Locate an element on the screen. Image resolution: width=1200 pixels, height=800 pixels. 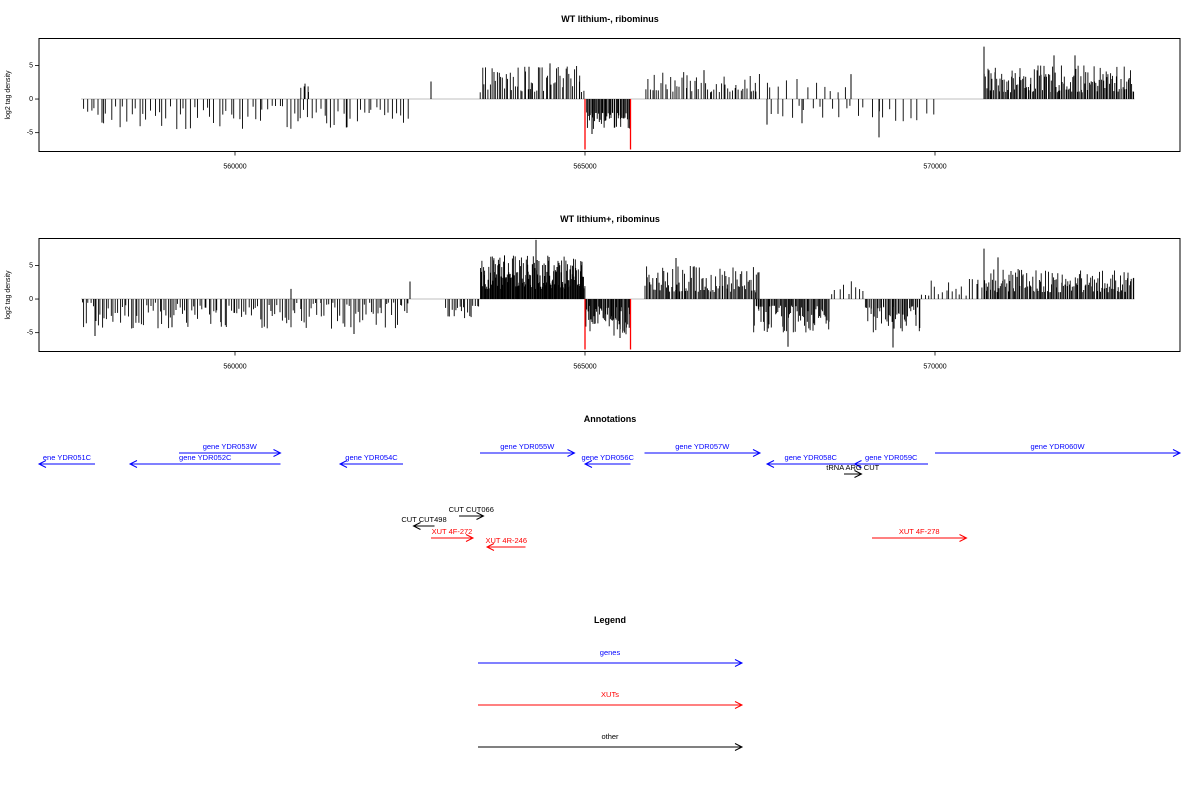
feature-xut-4f-278: XUT 4F-278 is located at coordinates (920, 534).